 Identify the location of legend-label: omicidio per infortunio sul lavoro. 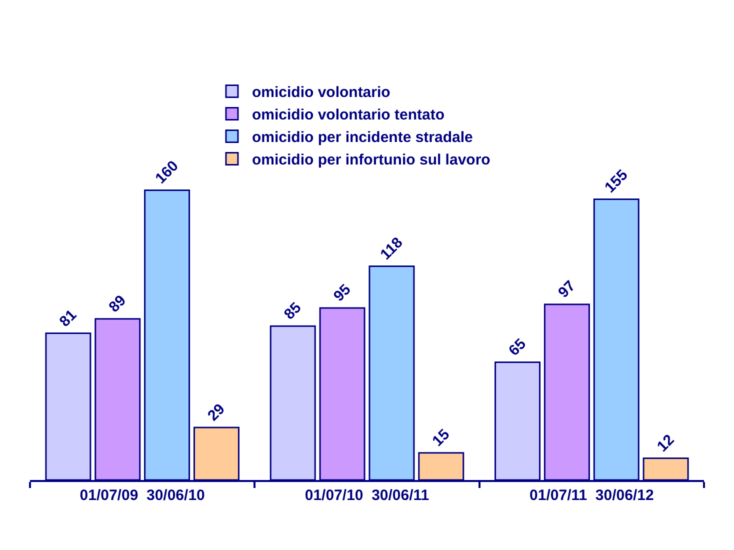
(371, 160).